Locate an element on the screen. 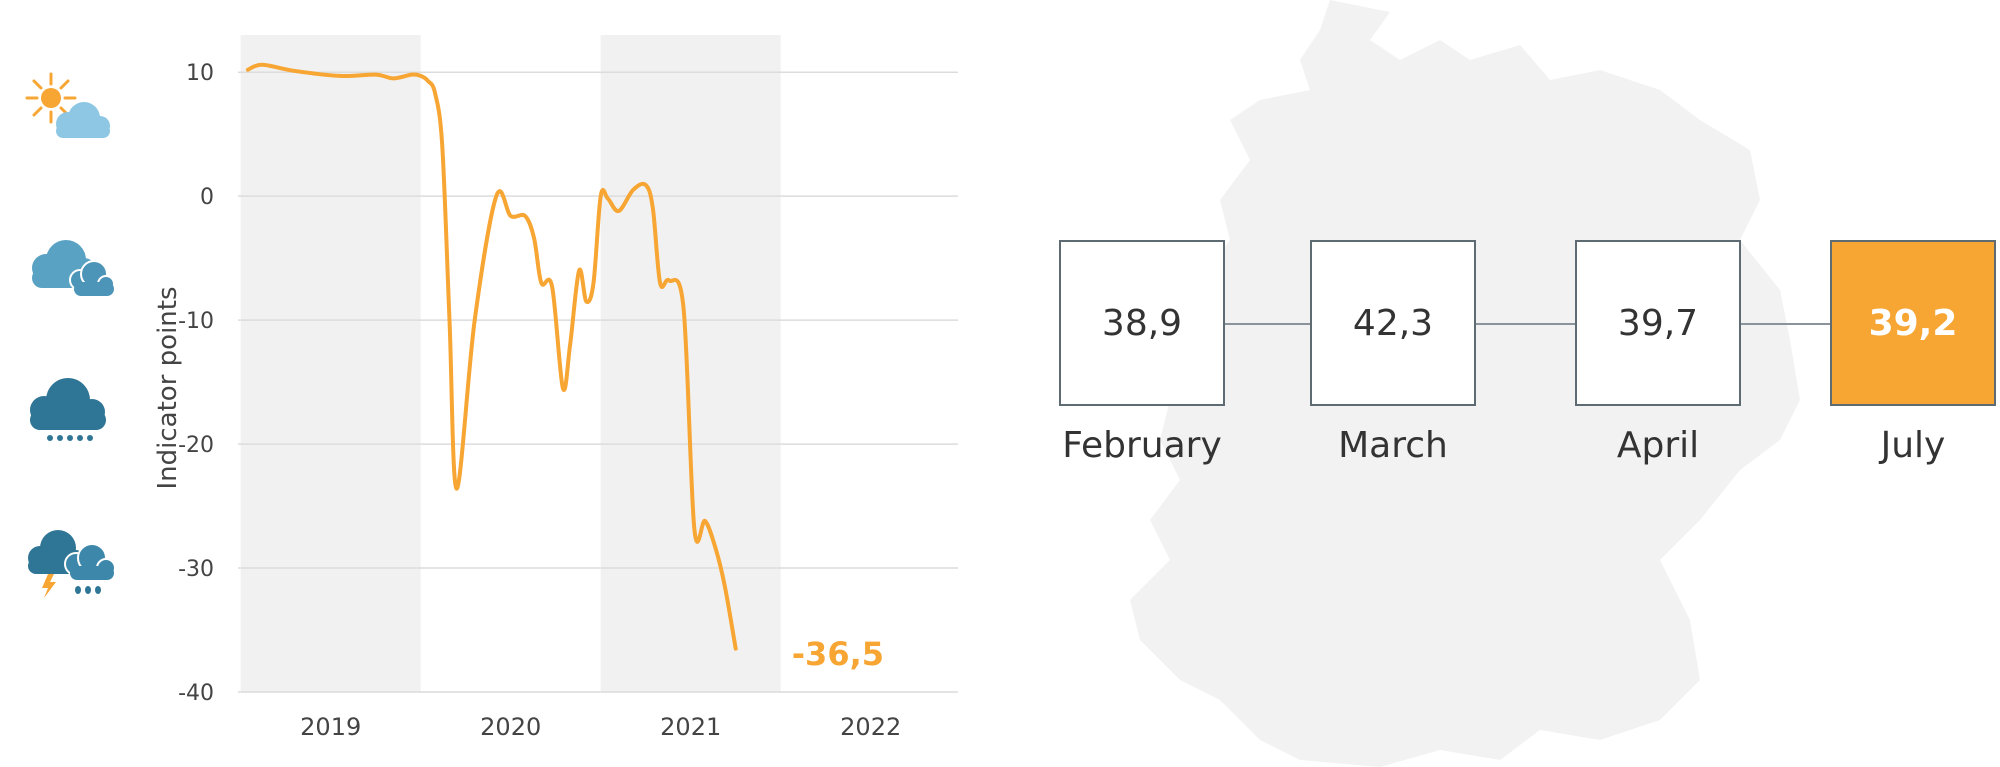 Image resolution: width=2000 pixels, height=767 pixels. last-value-label: -36,5 is located at coordinates (838, 654).